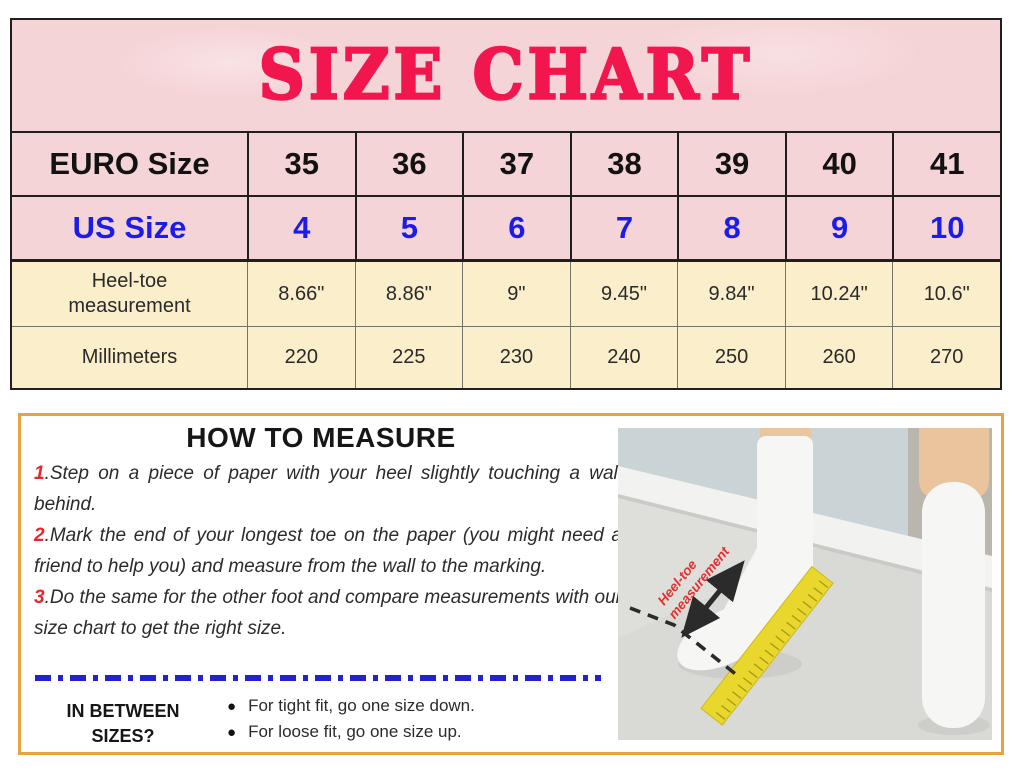 Image resolution: width=1024 pixels, height=770 pixels. Describe the element at coordinates (838, 164) in the screenshot. I see `euro-size-value: 40` at that location.